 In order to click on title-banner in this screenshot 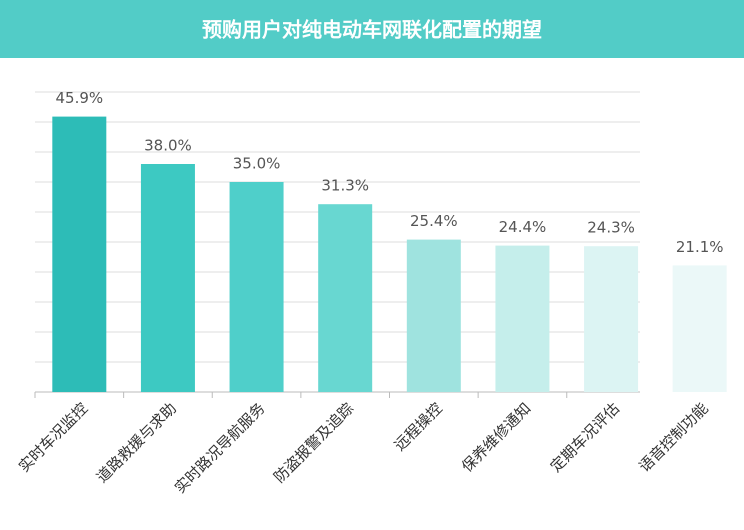, I will do `click(372, 29)`.